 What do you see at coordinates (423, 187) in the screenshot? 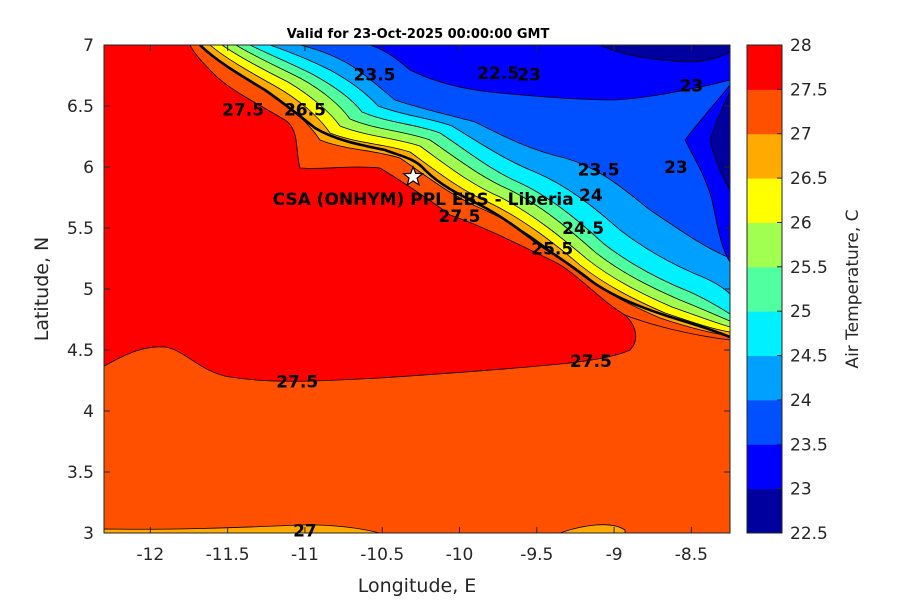
I see `site-marker-group: CSA (ONHYM) PPL EBS - Liberia` at bounding box center [423, 187].